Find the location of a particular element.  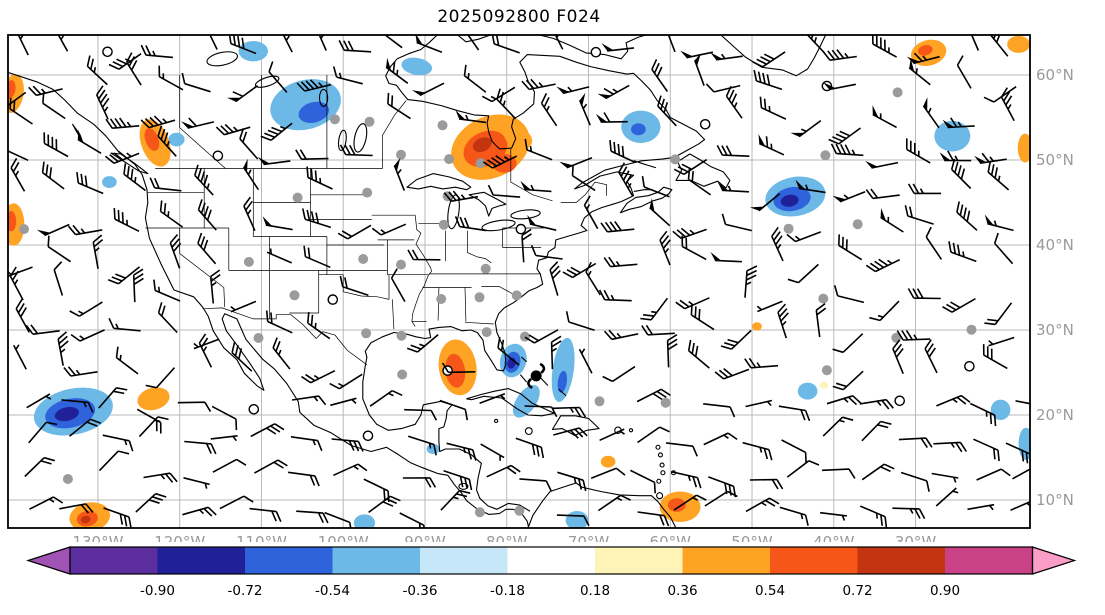

lake is located at coordinates (463, 486).